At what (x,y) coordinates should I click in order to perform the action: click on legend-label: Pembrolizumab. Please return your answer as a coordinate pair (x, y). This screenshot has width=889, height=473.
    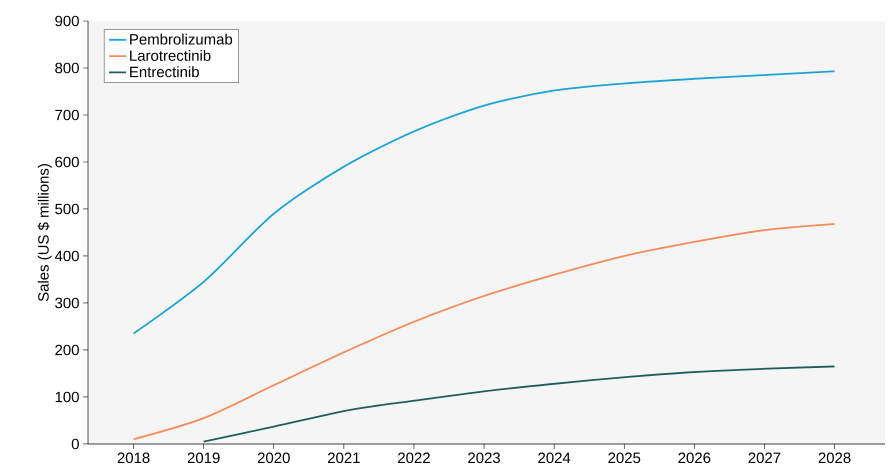
    Looking at the image, I should click on (181, 39).